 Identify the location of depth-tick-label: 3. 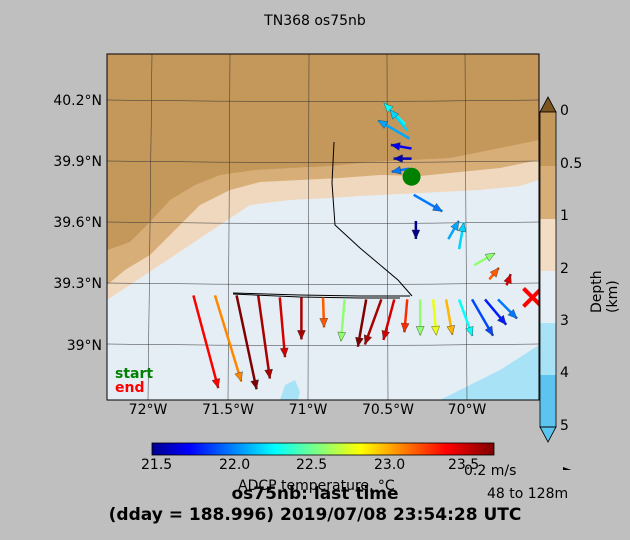
(564, 321).